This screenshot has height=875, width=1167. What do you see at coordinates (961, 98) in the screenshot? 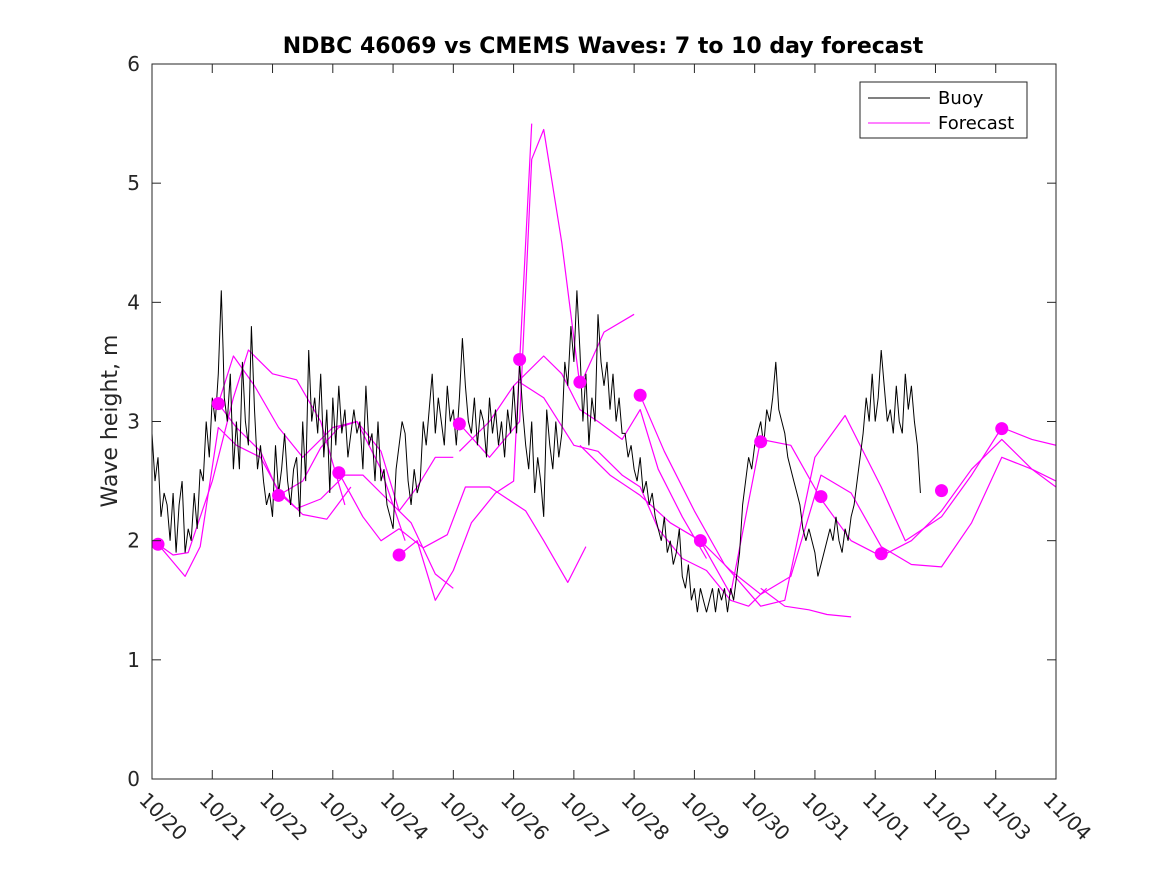
I see `legend-buoy-label: Buoy` at bounding box center [961, 98].